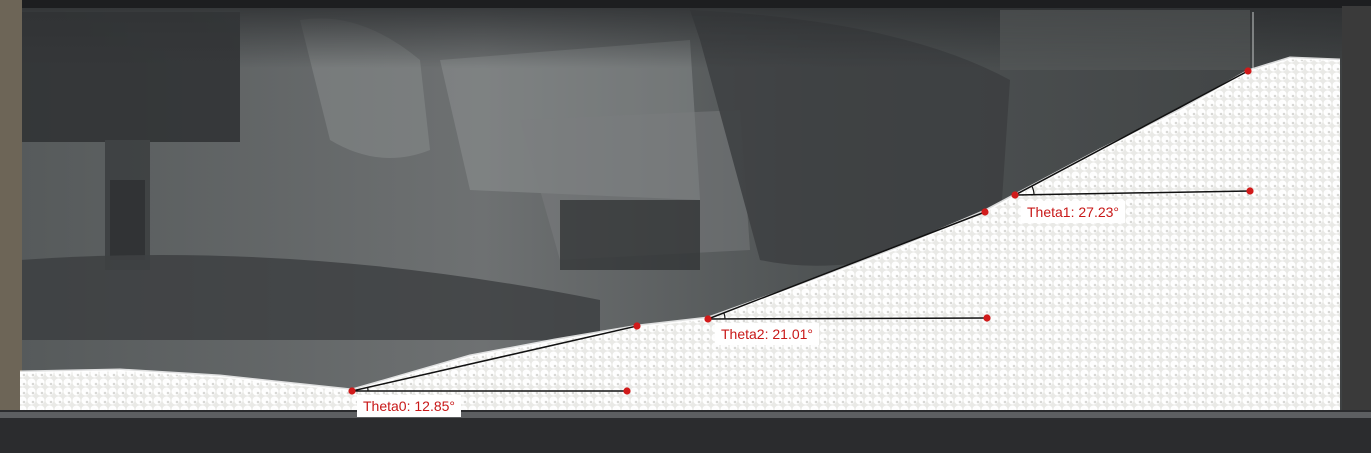 The height and width of the screenshot is (453, 1371). I want to click on theta1-label: Theta1: 27.23°, so click(1073, 212).